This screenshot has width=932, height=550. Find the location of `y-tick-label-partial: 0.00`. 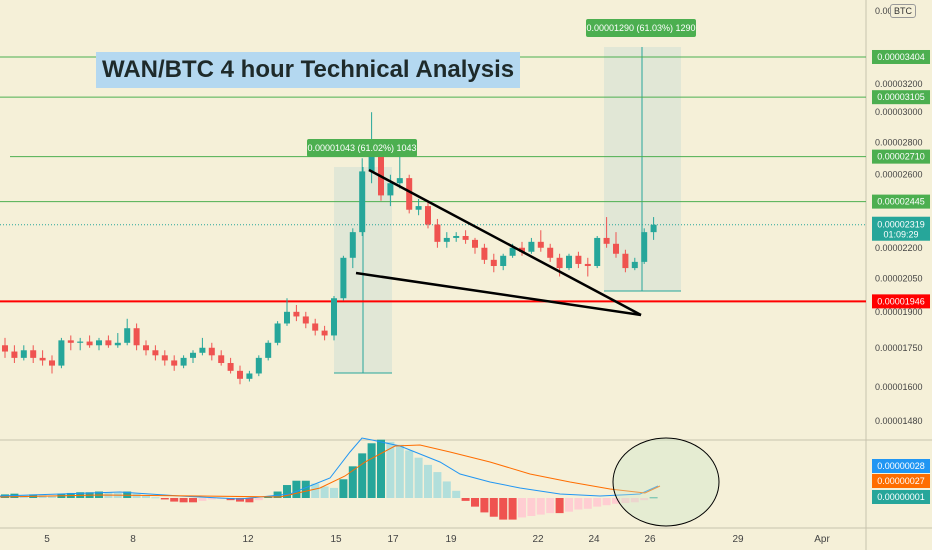

y-tick-label-partial: 0.00 is located at coordinates (884, 11).